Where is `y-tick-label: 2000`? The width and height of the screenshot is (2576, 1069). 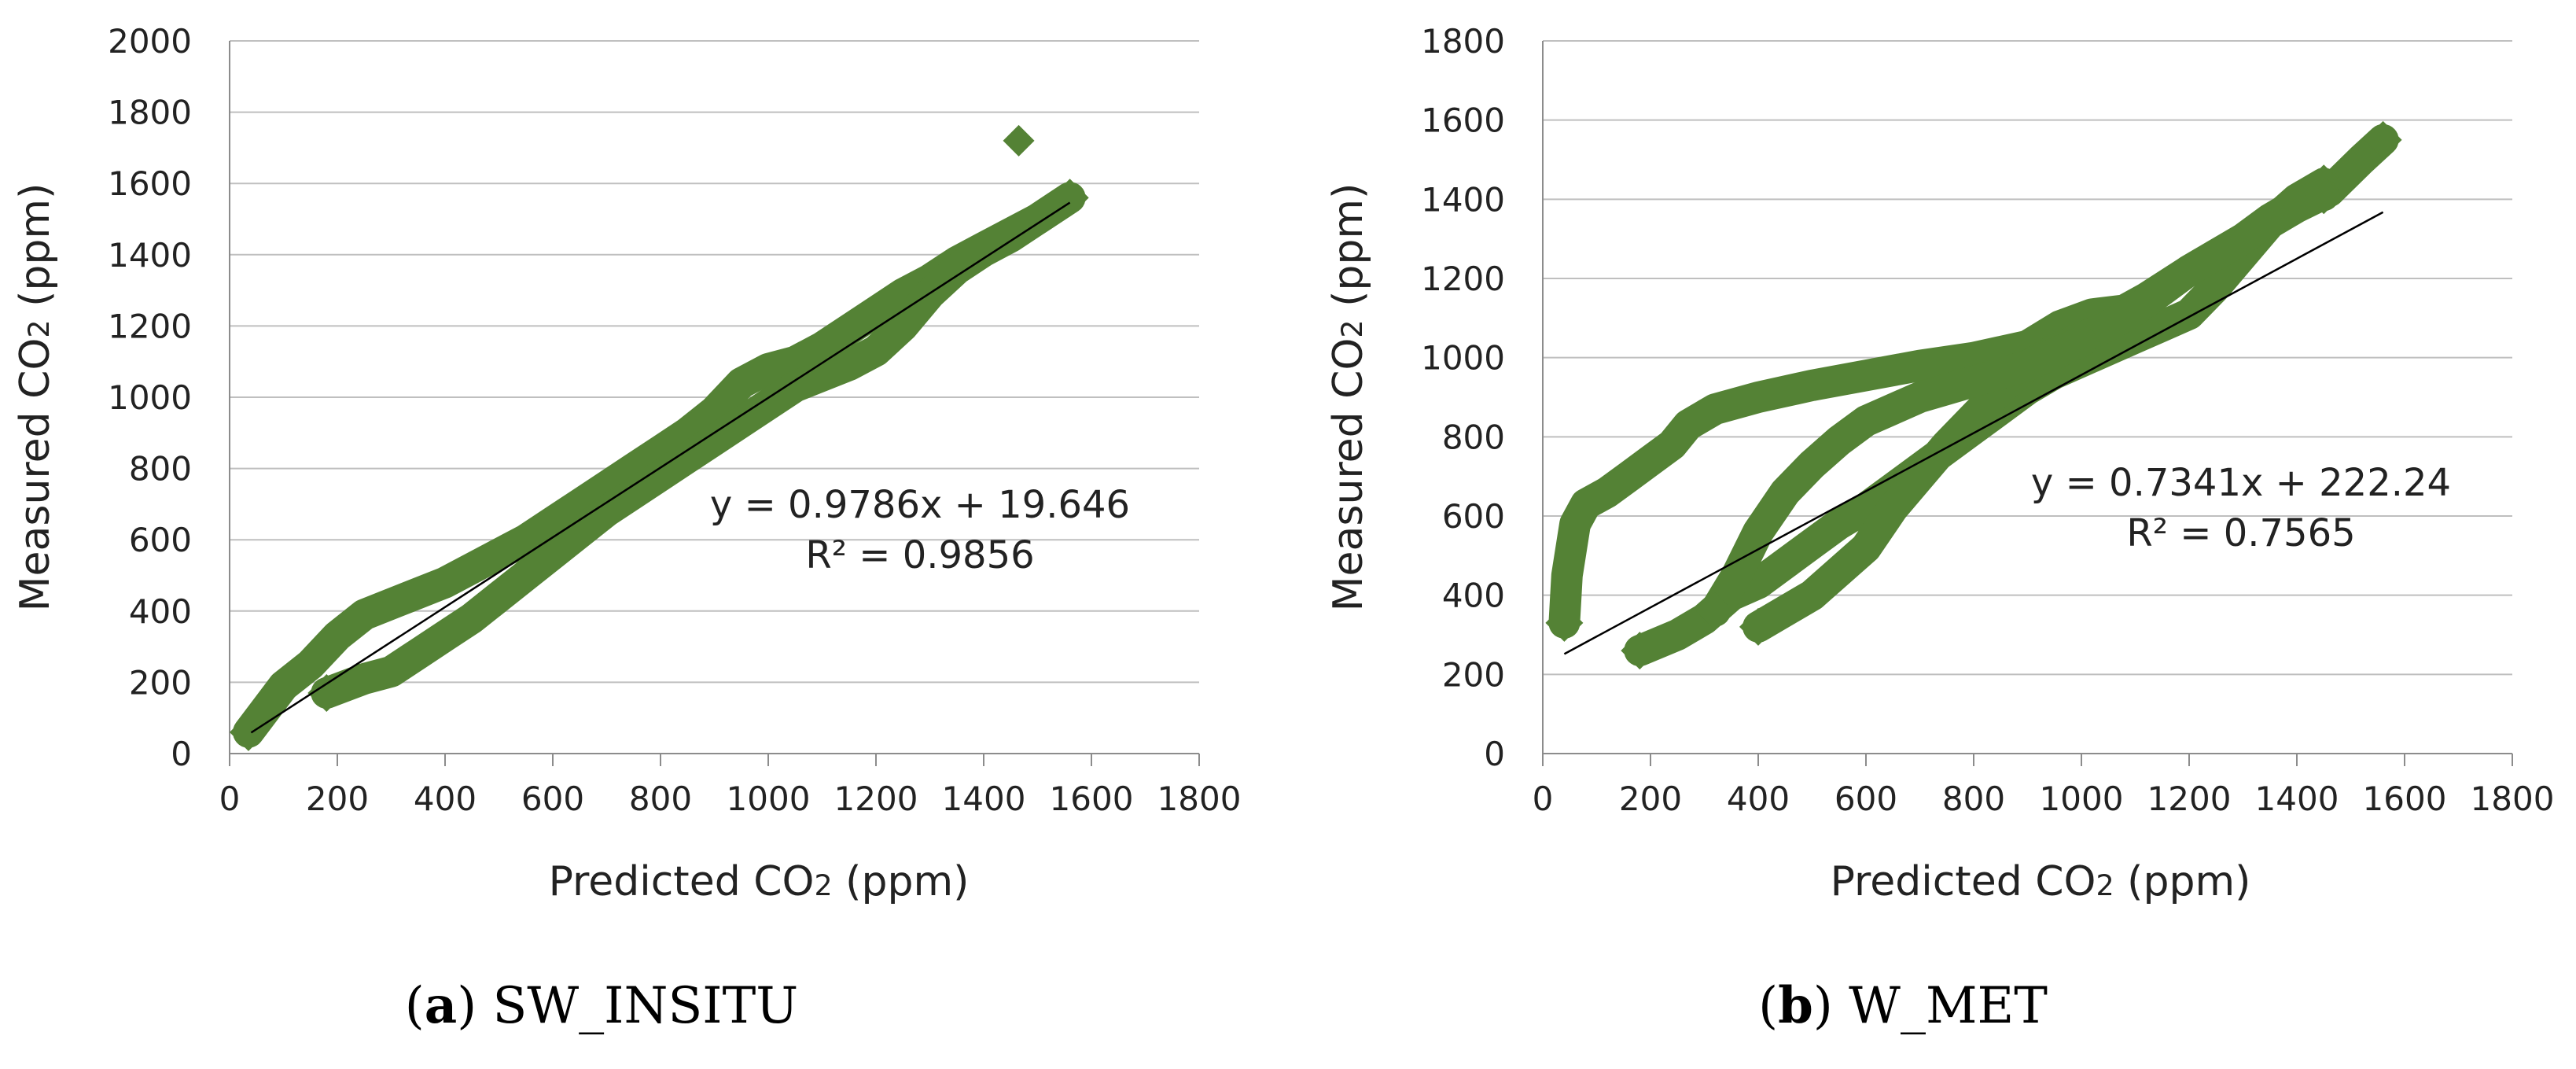
y-tick-label: 2000 is located at coordinates (150, 41).